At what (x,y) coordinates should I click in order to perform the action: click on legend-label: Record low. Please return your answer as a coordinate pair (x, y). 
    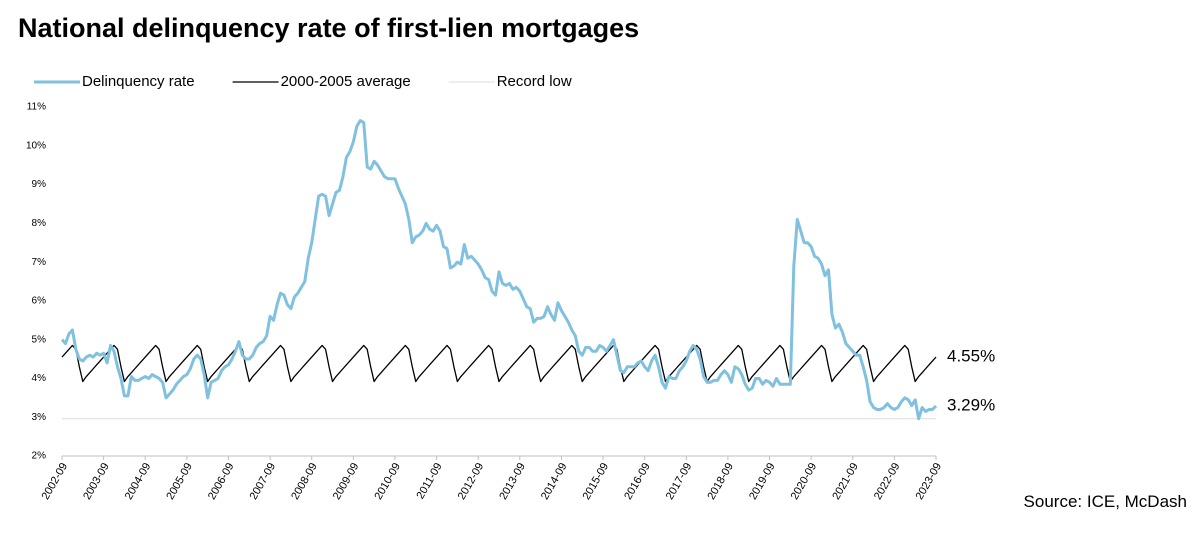
    Looking at the image, I should click on (534, 81).